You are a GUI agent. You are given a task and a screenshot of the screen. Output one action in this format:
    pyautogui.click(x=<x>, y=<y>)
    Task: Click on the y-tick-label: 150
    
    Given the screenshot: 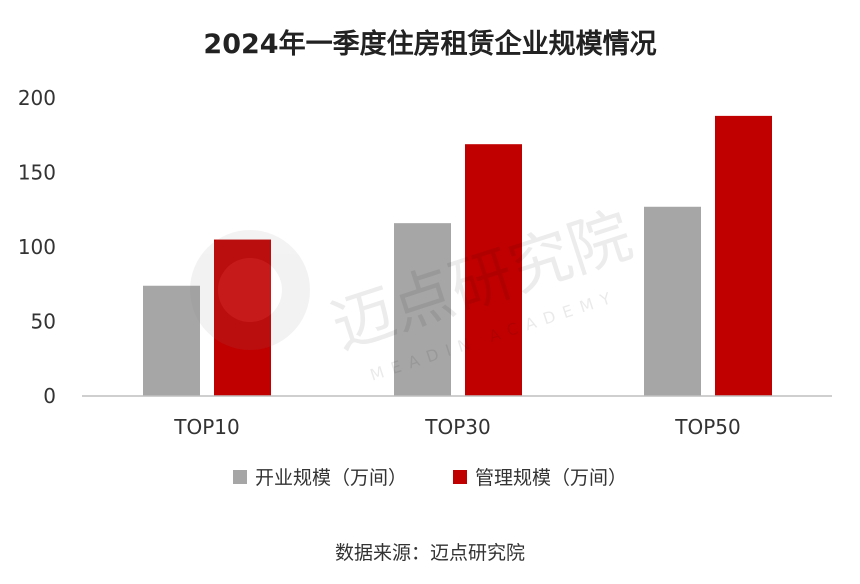 What is the action you would take?
    pyautogui.click(x=37, y=173)
    